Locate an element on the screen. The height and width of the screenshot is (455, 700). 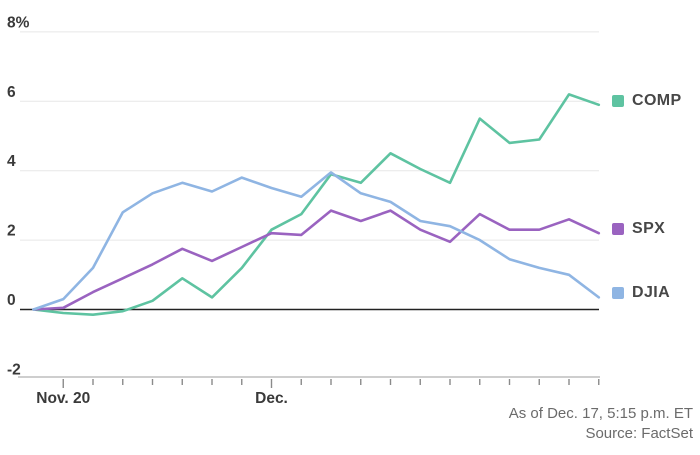
legend-label: DJIA is located at coordinates (651, 293).